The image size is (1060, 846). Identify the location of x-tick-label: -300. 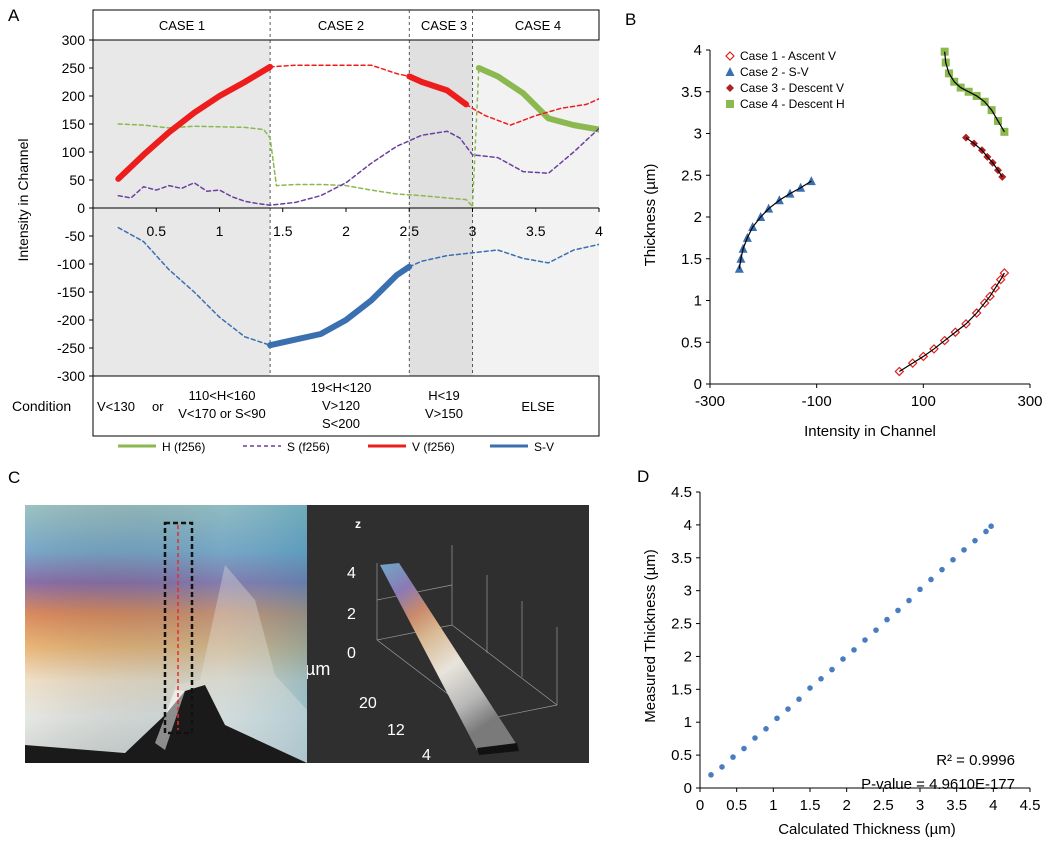
(710, 401).